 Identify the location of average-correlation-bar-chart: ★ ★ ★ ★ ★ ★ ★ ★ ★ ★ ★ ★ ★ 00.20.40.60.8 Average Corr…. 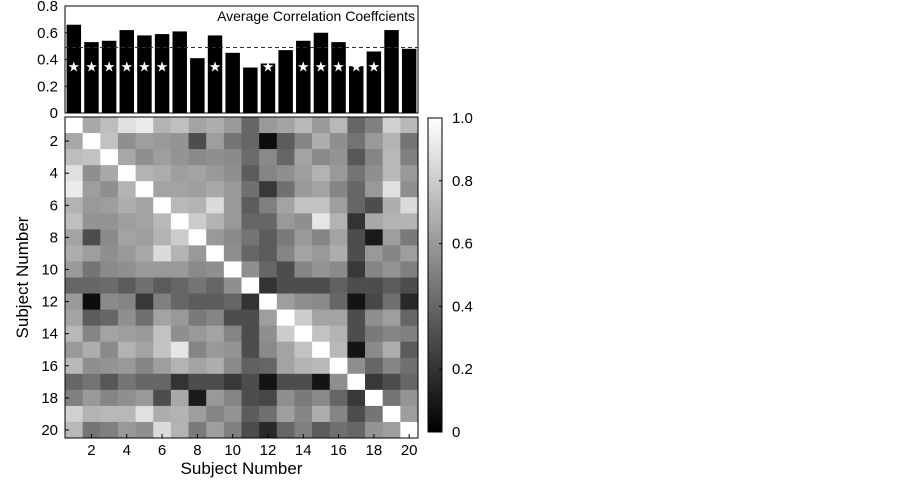
(228, 61).